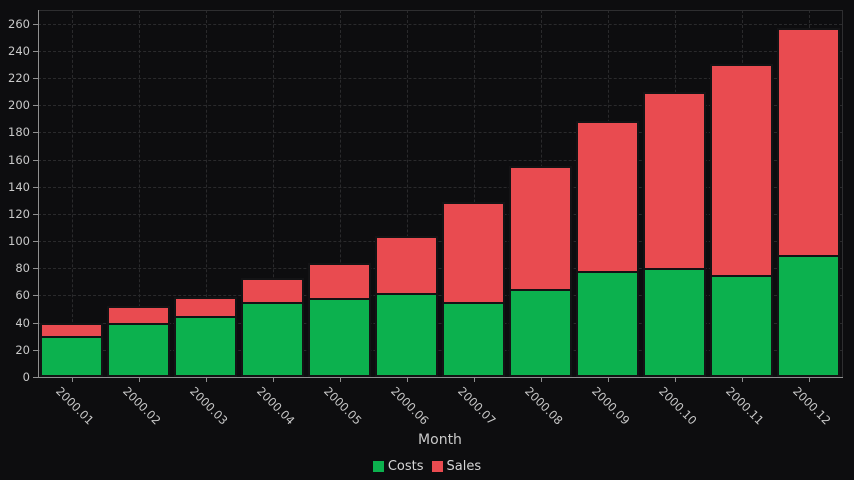 This screenshot has height=480, width=854. What do you see at coordinates (842, 193) in the screenshot?
I see `plot-frame-right` at bounding box center [842, 193].